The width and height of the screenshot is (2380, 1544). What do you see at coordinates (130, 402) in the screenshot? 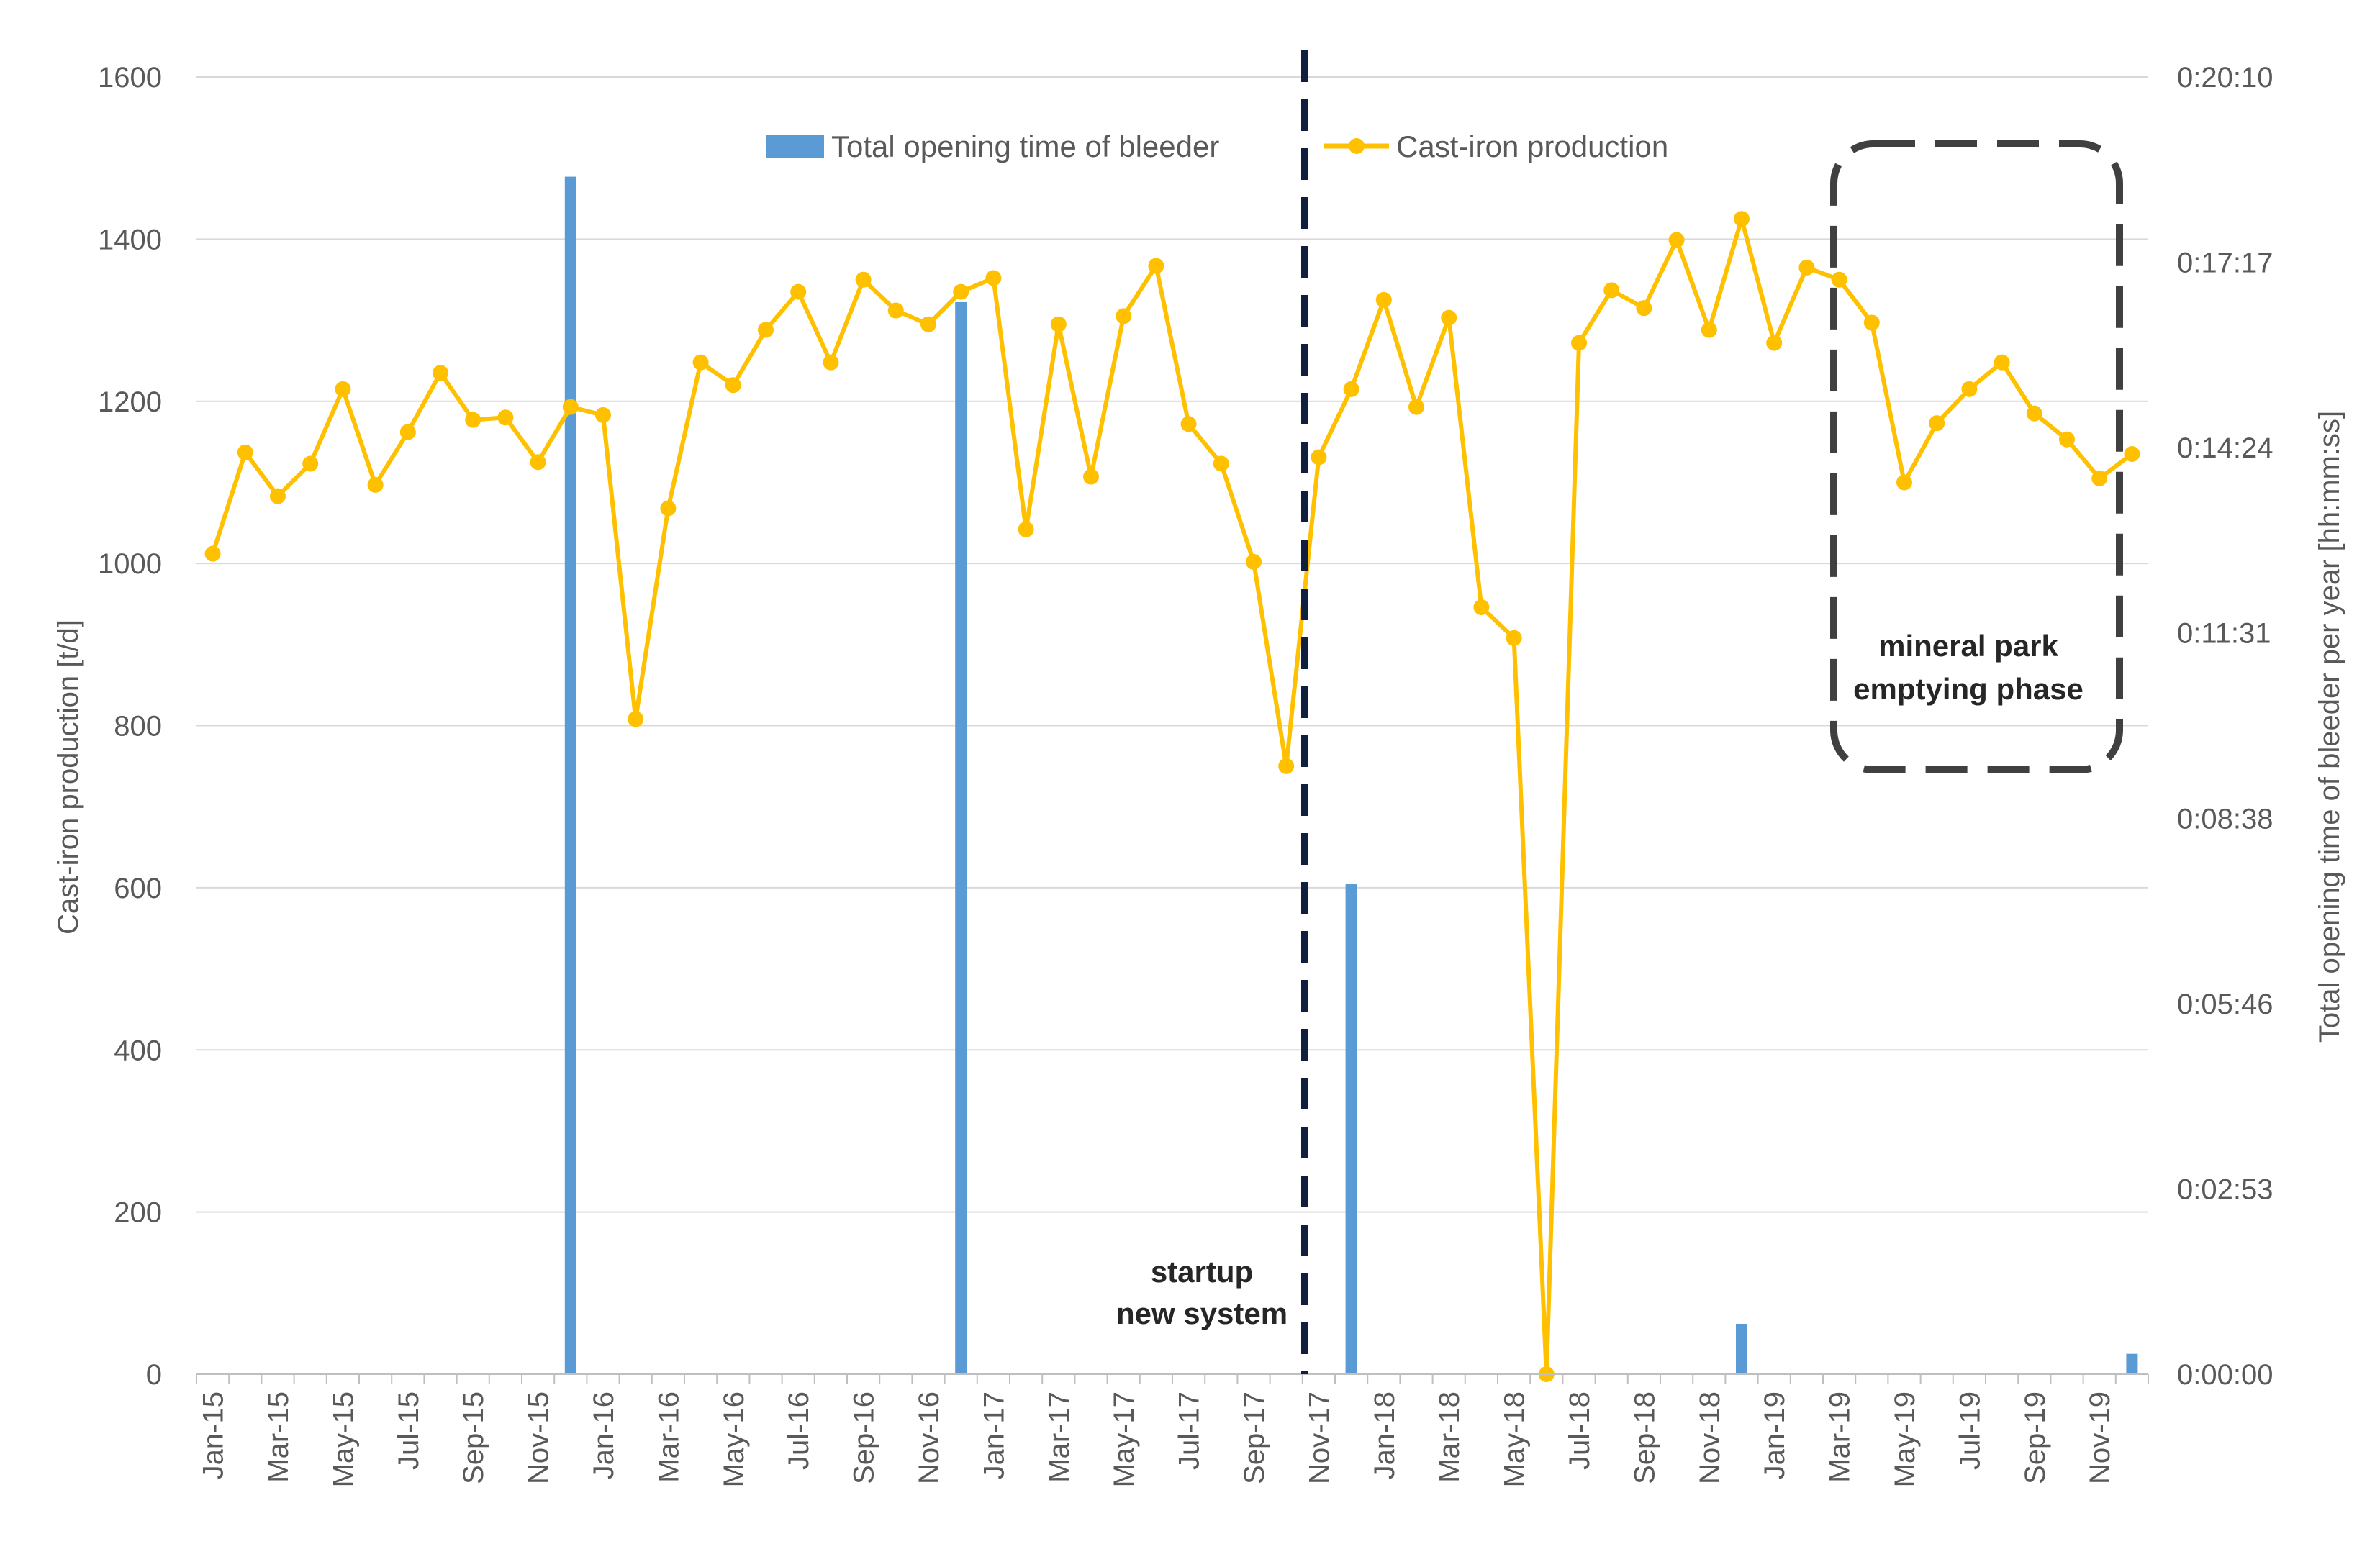
I see `left-tick-label: 1200` at bounding box center [130, 402].